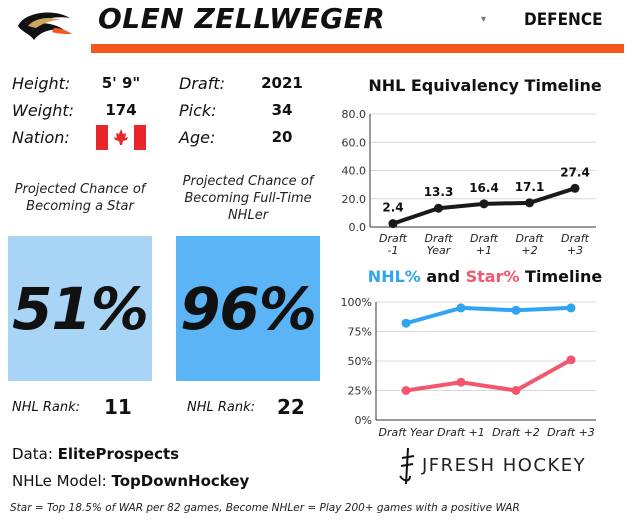  What do you see at coordinates (354, 199) in the screenshot?
I see `y-tick-label: 20.0` at bounding box center [354, 199].